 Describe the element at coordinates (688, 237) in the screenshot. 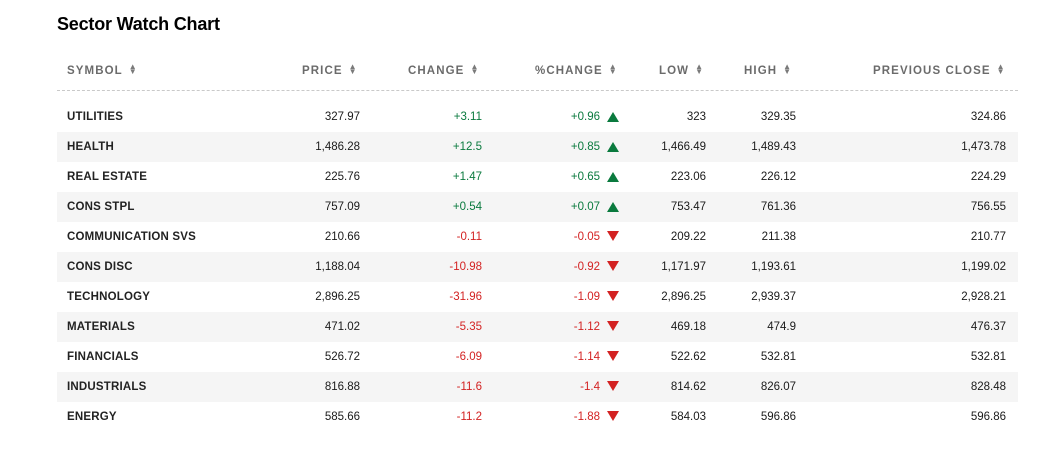

I see `low-cell: 209.22` at that location.